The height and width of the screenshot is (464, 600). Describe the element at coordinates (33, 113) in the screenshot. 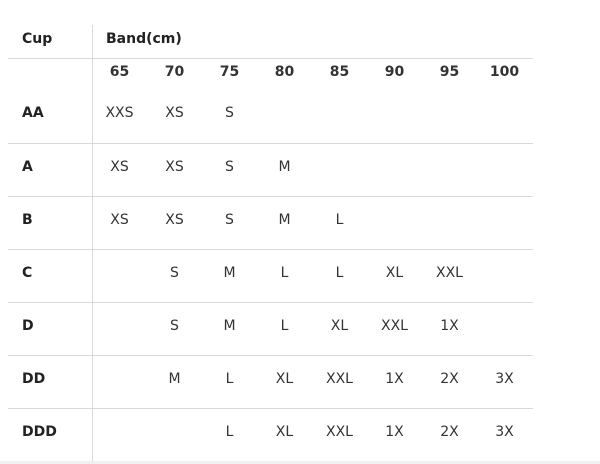

I see `cup-aa: AA` at that location.